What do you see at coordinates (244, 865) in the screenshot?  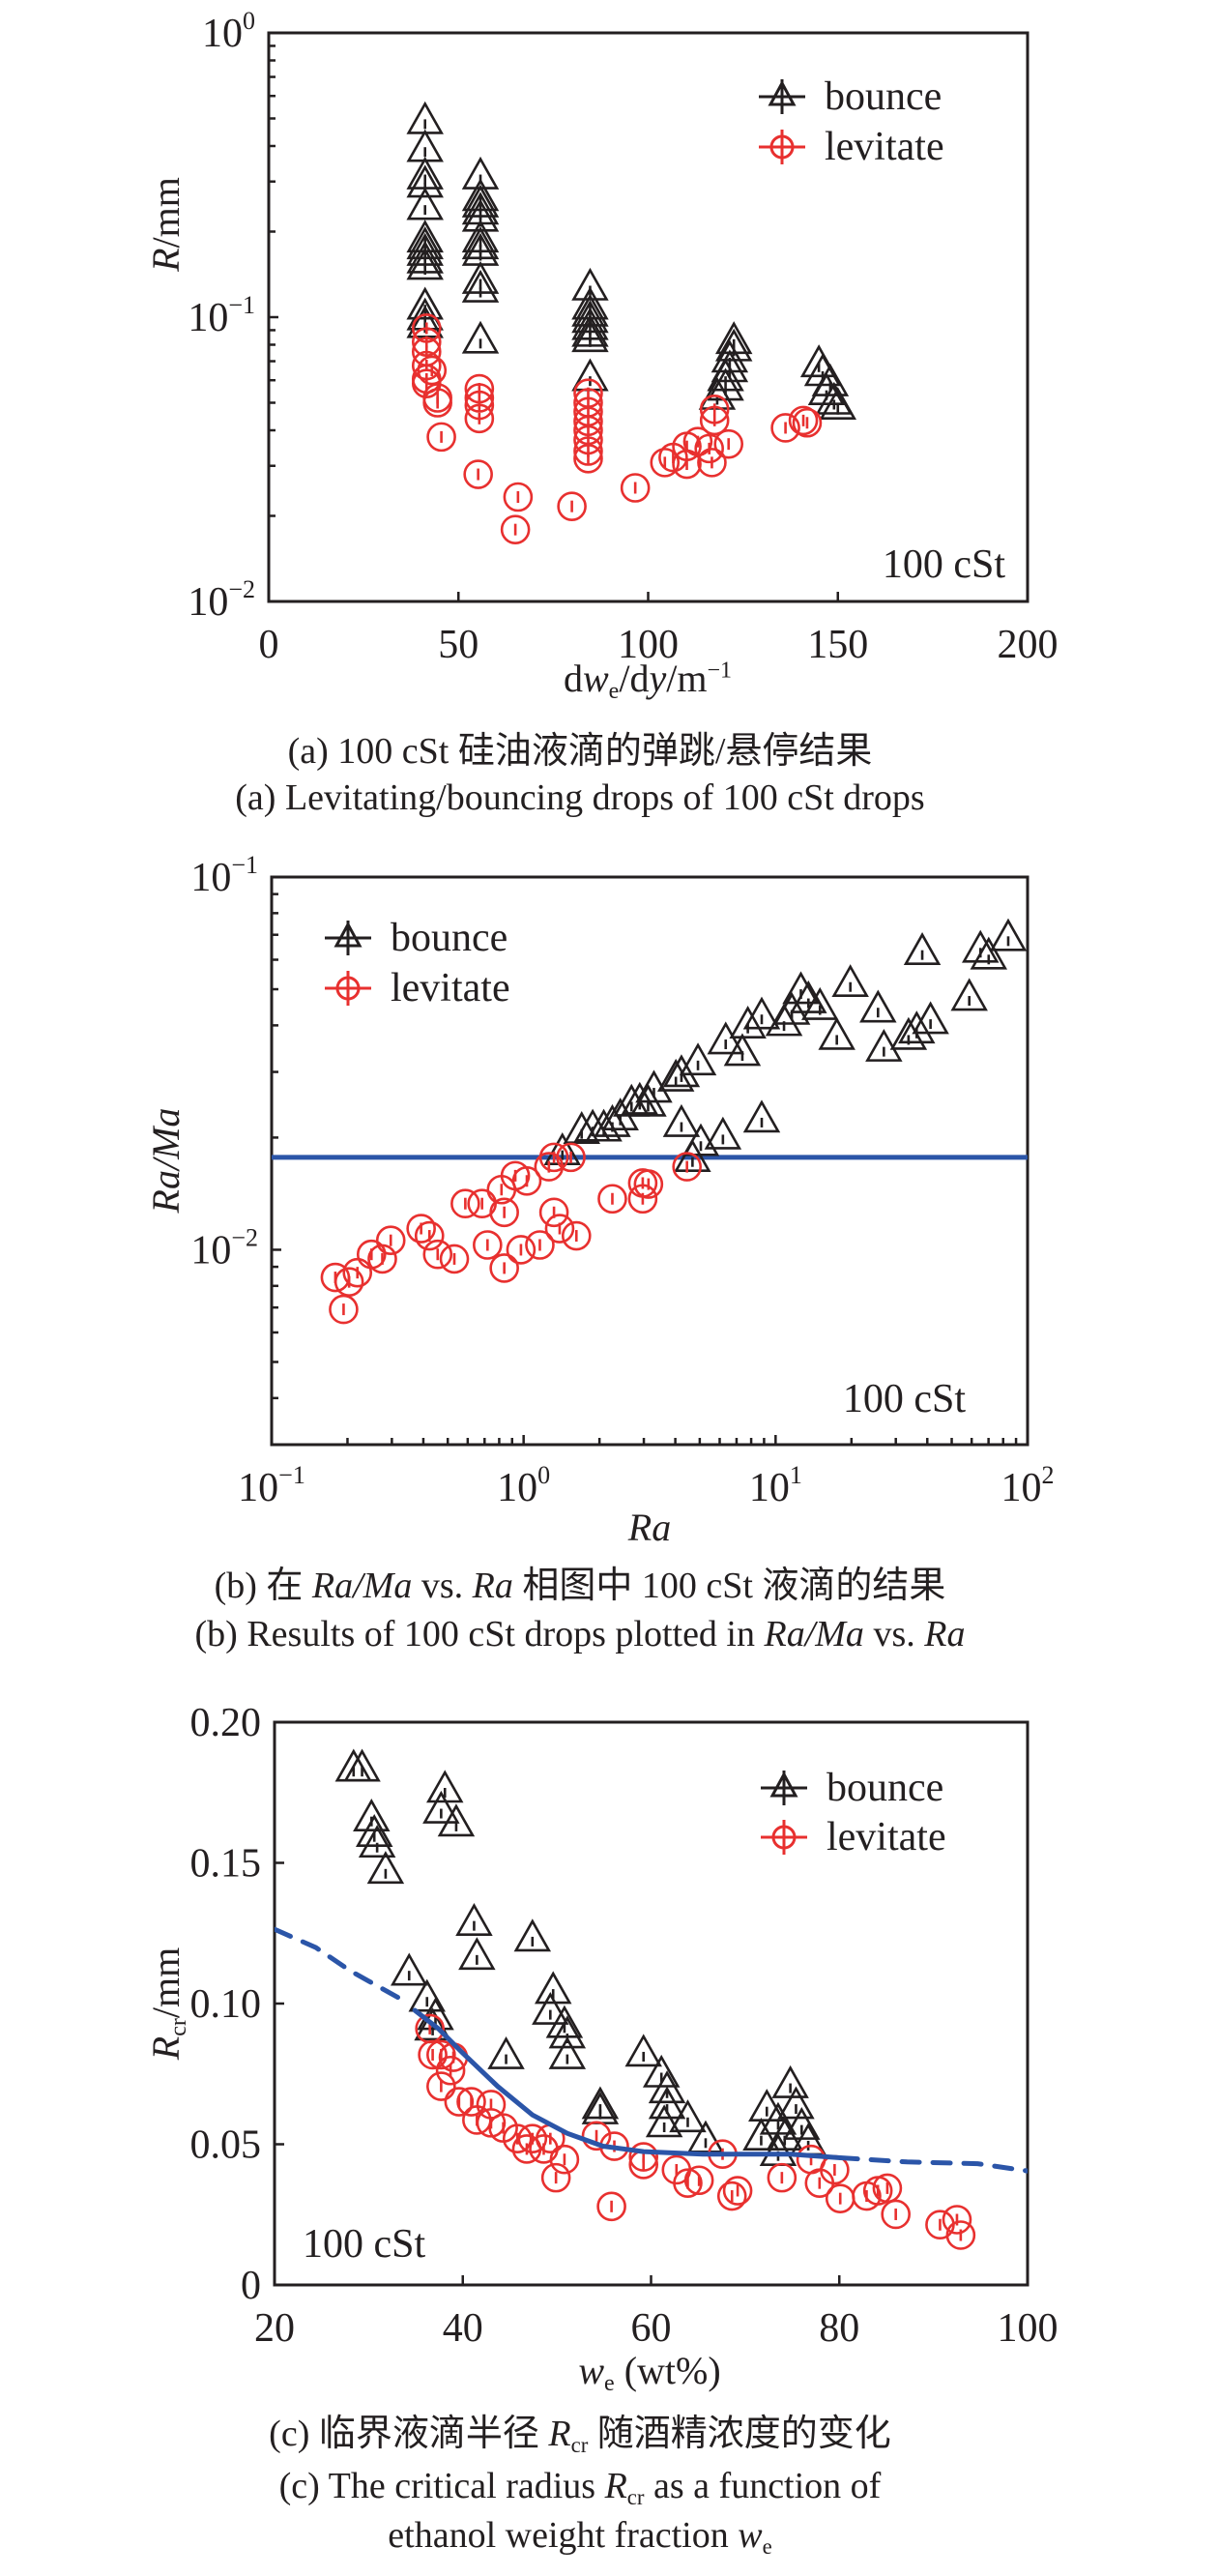 I see `y-tick-label-exponent: −1` at bounding box center [244, 865].